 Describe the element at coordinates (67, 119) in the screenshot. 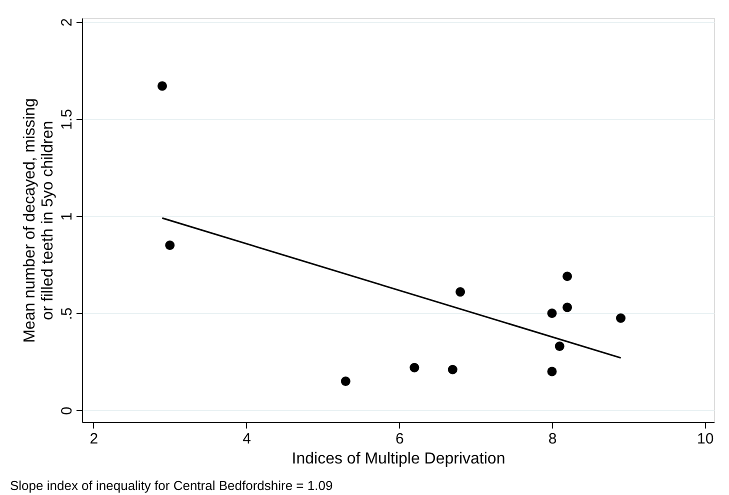

I see `y-tick-label: 1.5` at that location.